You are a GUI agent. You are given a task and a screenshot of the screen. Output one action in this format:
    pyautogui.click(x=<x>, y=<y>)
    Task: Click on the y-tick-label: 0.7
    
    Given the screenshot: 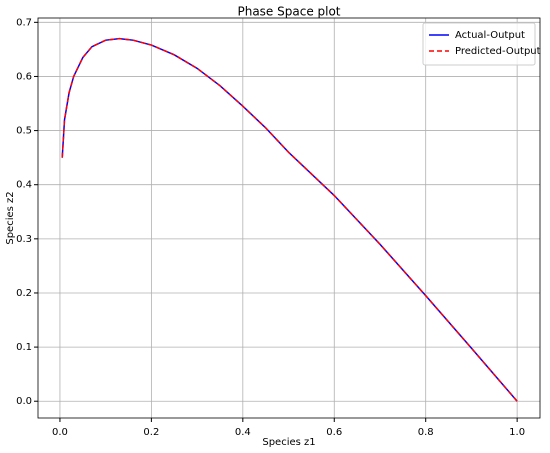 What is the action you would take?
    pyautogui.click(x=24, y=22)
    